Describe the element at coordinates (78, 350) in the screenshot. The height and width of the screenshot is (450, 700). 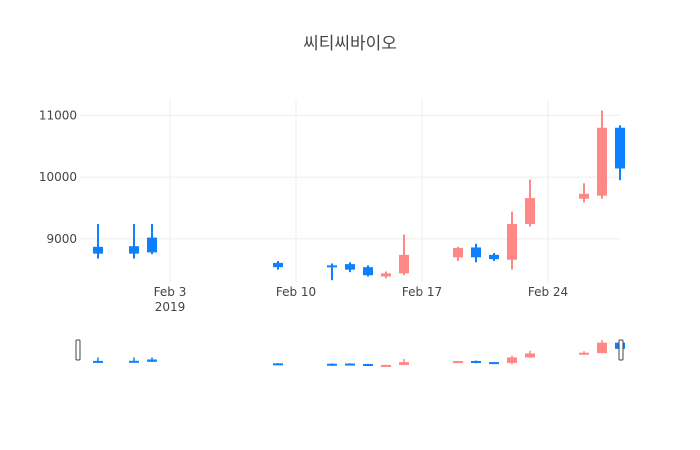
I see `range-slider-left-handle` at that location.